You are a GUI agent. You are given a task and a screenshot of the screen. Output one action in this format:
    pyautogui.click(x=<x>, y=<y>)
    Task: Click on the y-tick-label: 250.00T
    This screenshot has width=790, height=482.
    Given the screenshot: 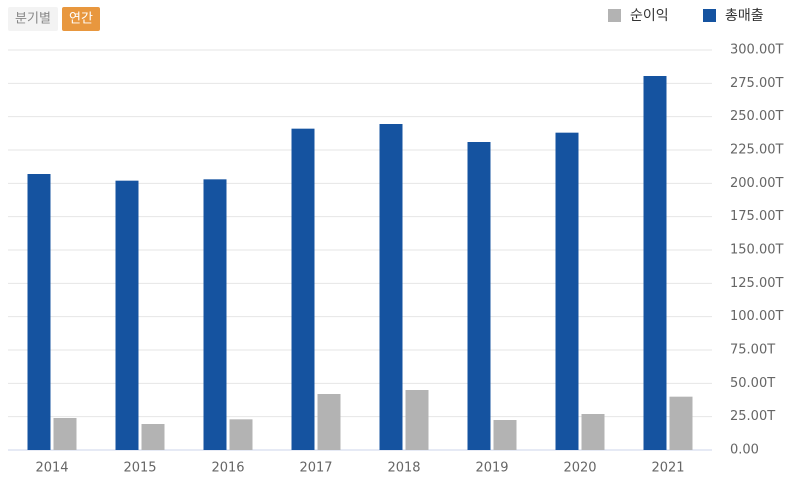 What is the action you would take?
    pyautogui.click(x=756, y=116)
    